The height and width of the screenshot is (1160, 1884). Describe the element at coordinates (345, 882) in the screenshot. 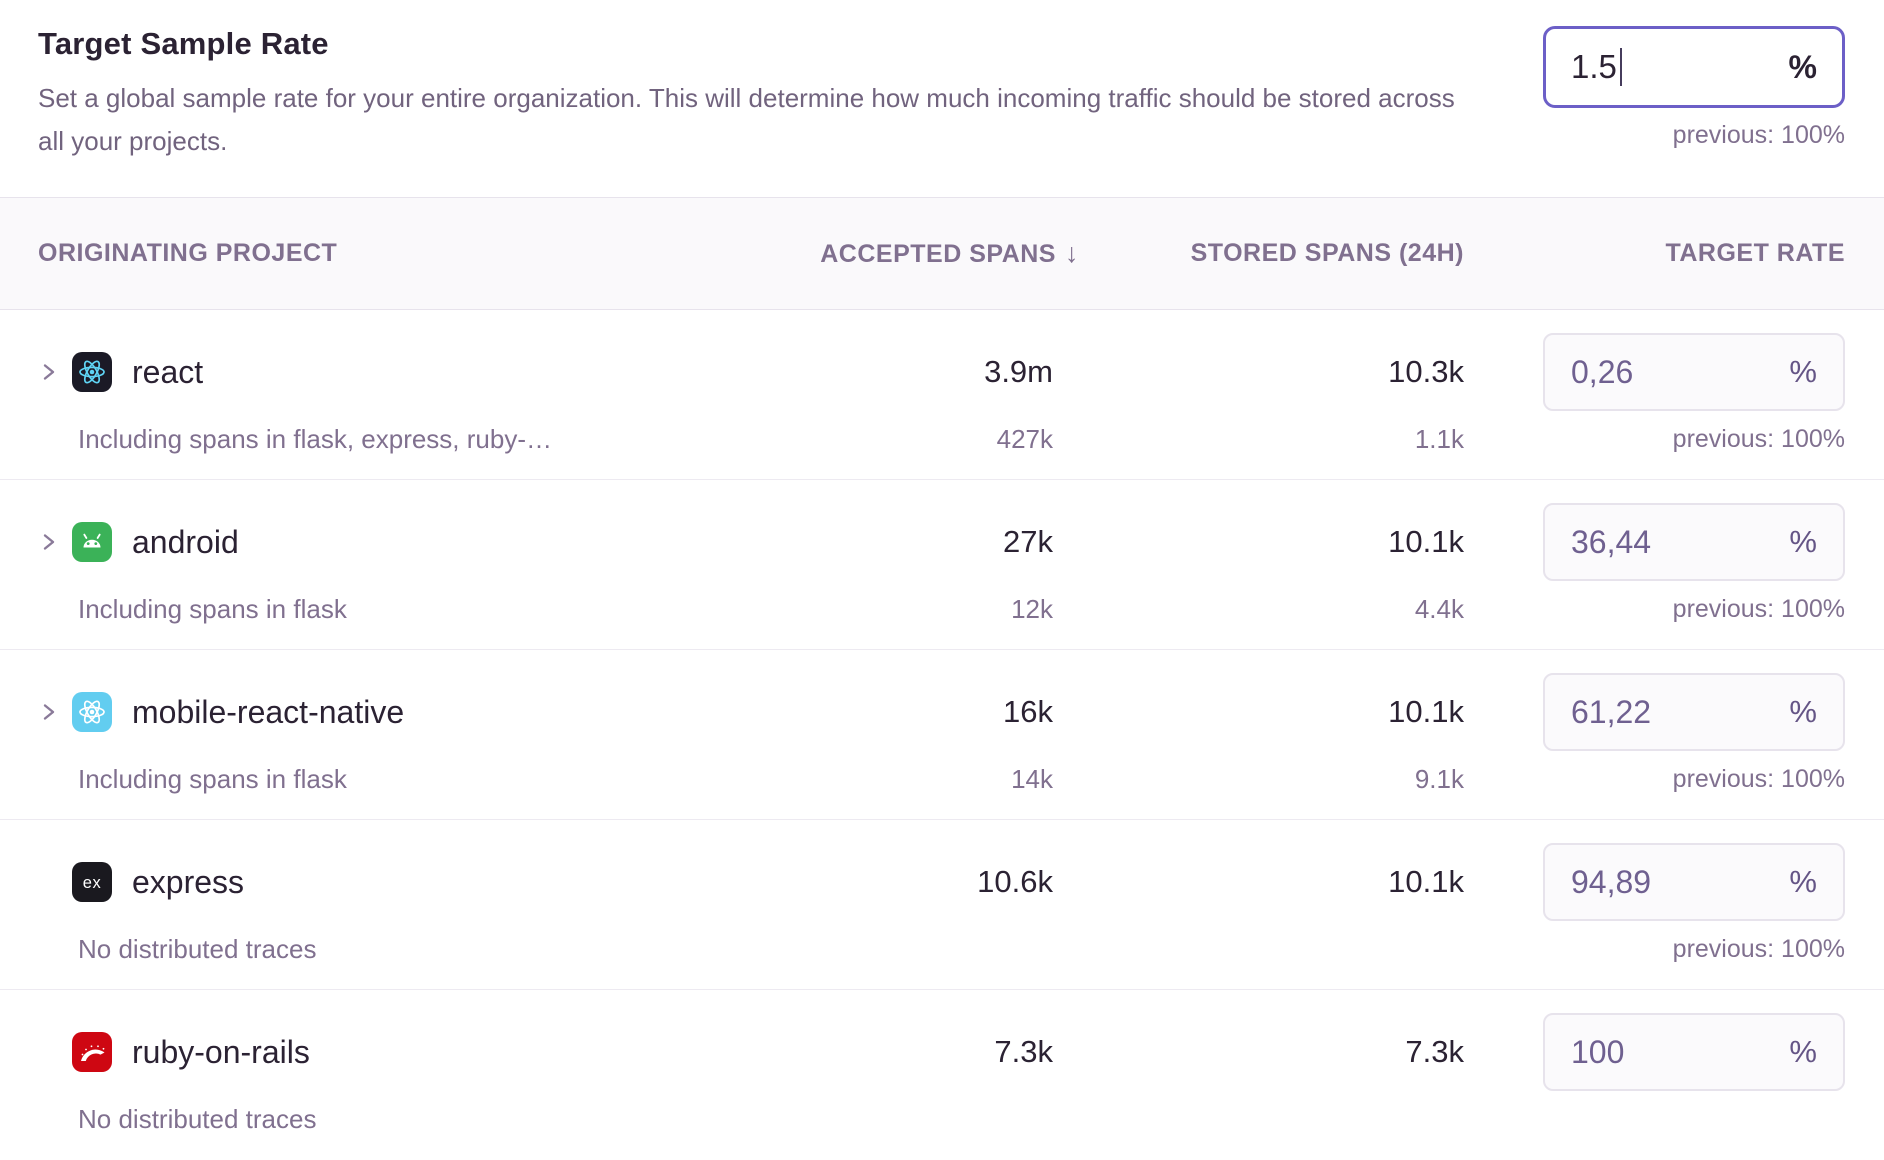

I see `project-cell: ex express` at that location.